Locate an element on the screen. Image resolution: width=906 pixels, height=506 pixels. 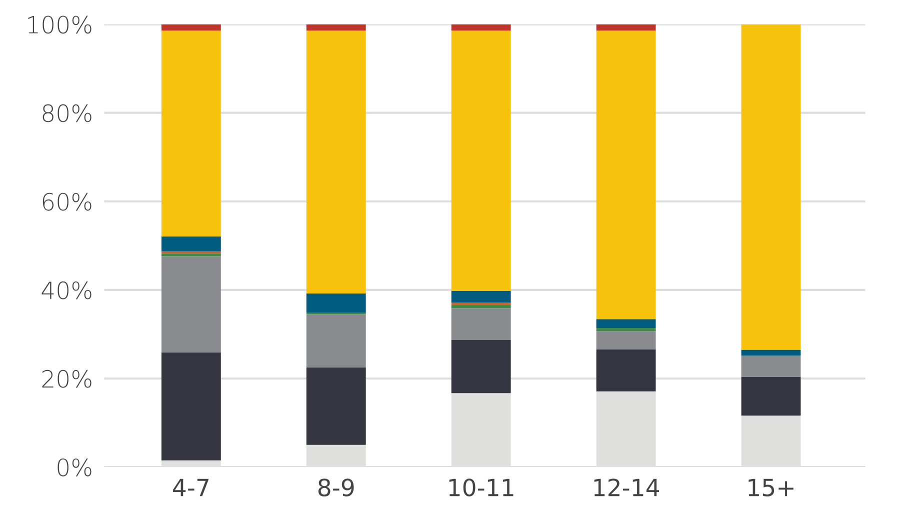
x-tick-label: 10-11 is located at coordinates (481, 487).